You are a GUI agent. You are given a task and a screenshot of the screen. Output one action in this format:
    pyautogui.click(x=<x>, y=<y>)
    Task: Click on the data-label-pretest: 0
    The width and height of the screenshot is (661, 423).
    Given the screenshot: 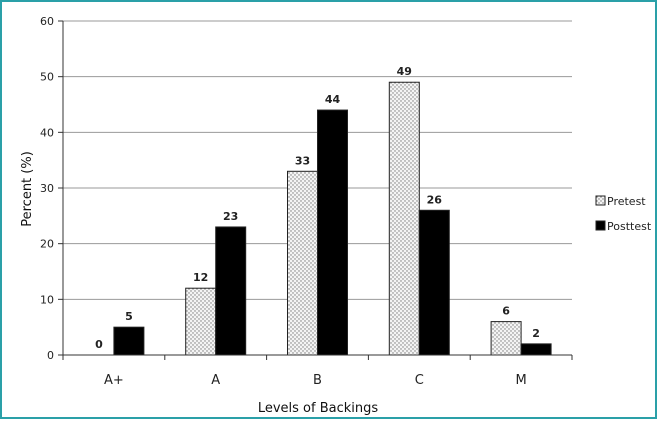 What is the action you would take?
    pyautogui.click(x=99, y=344)
    